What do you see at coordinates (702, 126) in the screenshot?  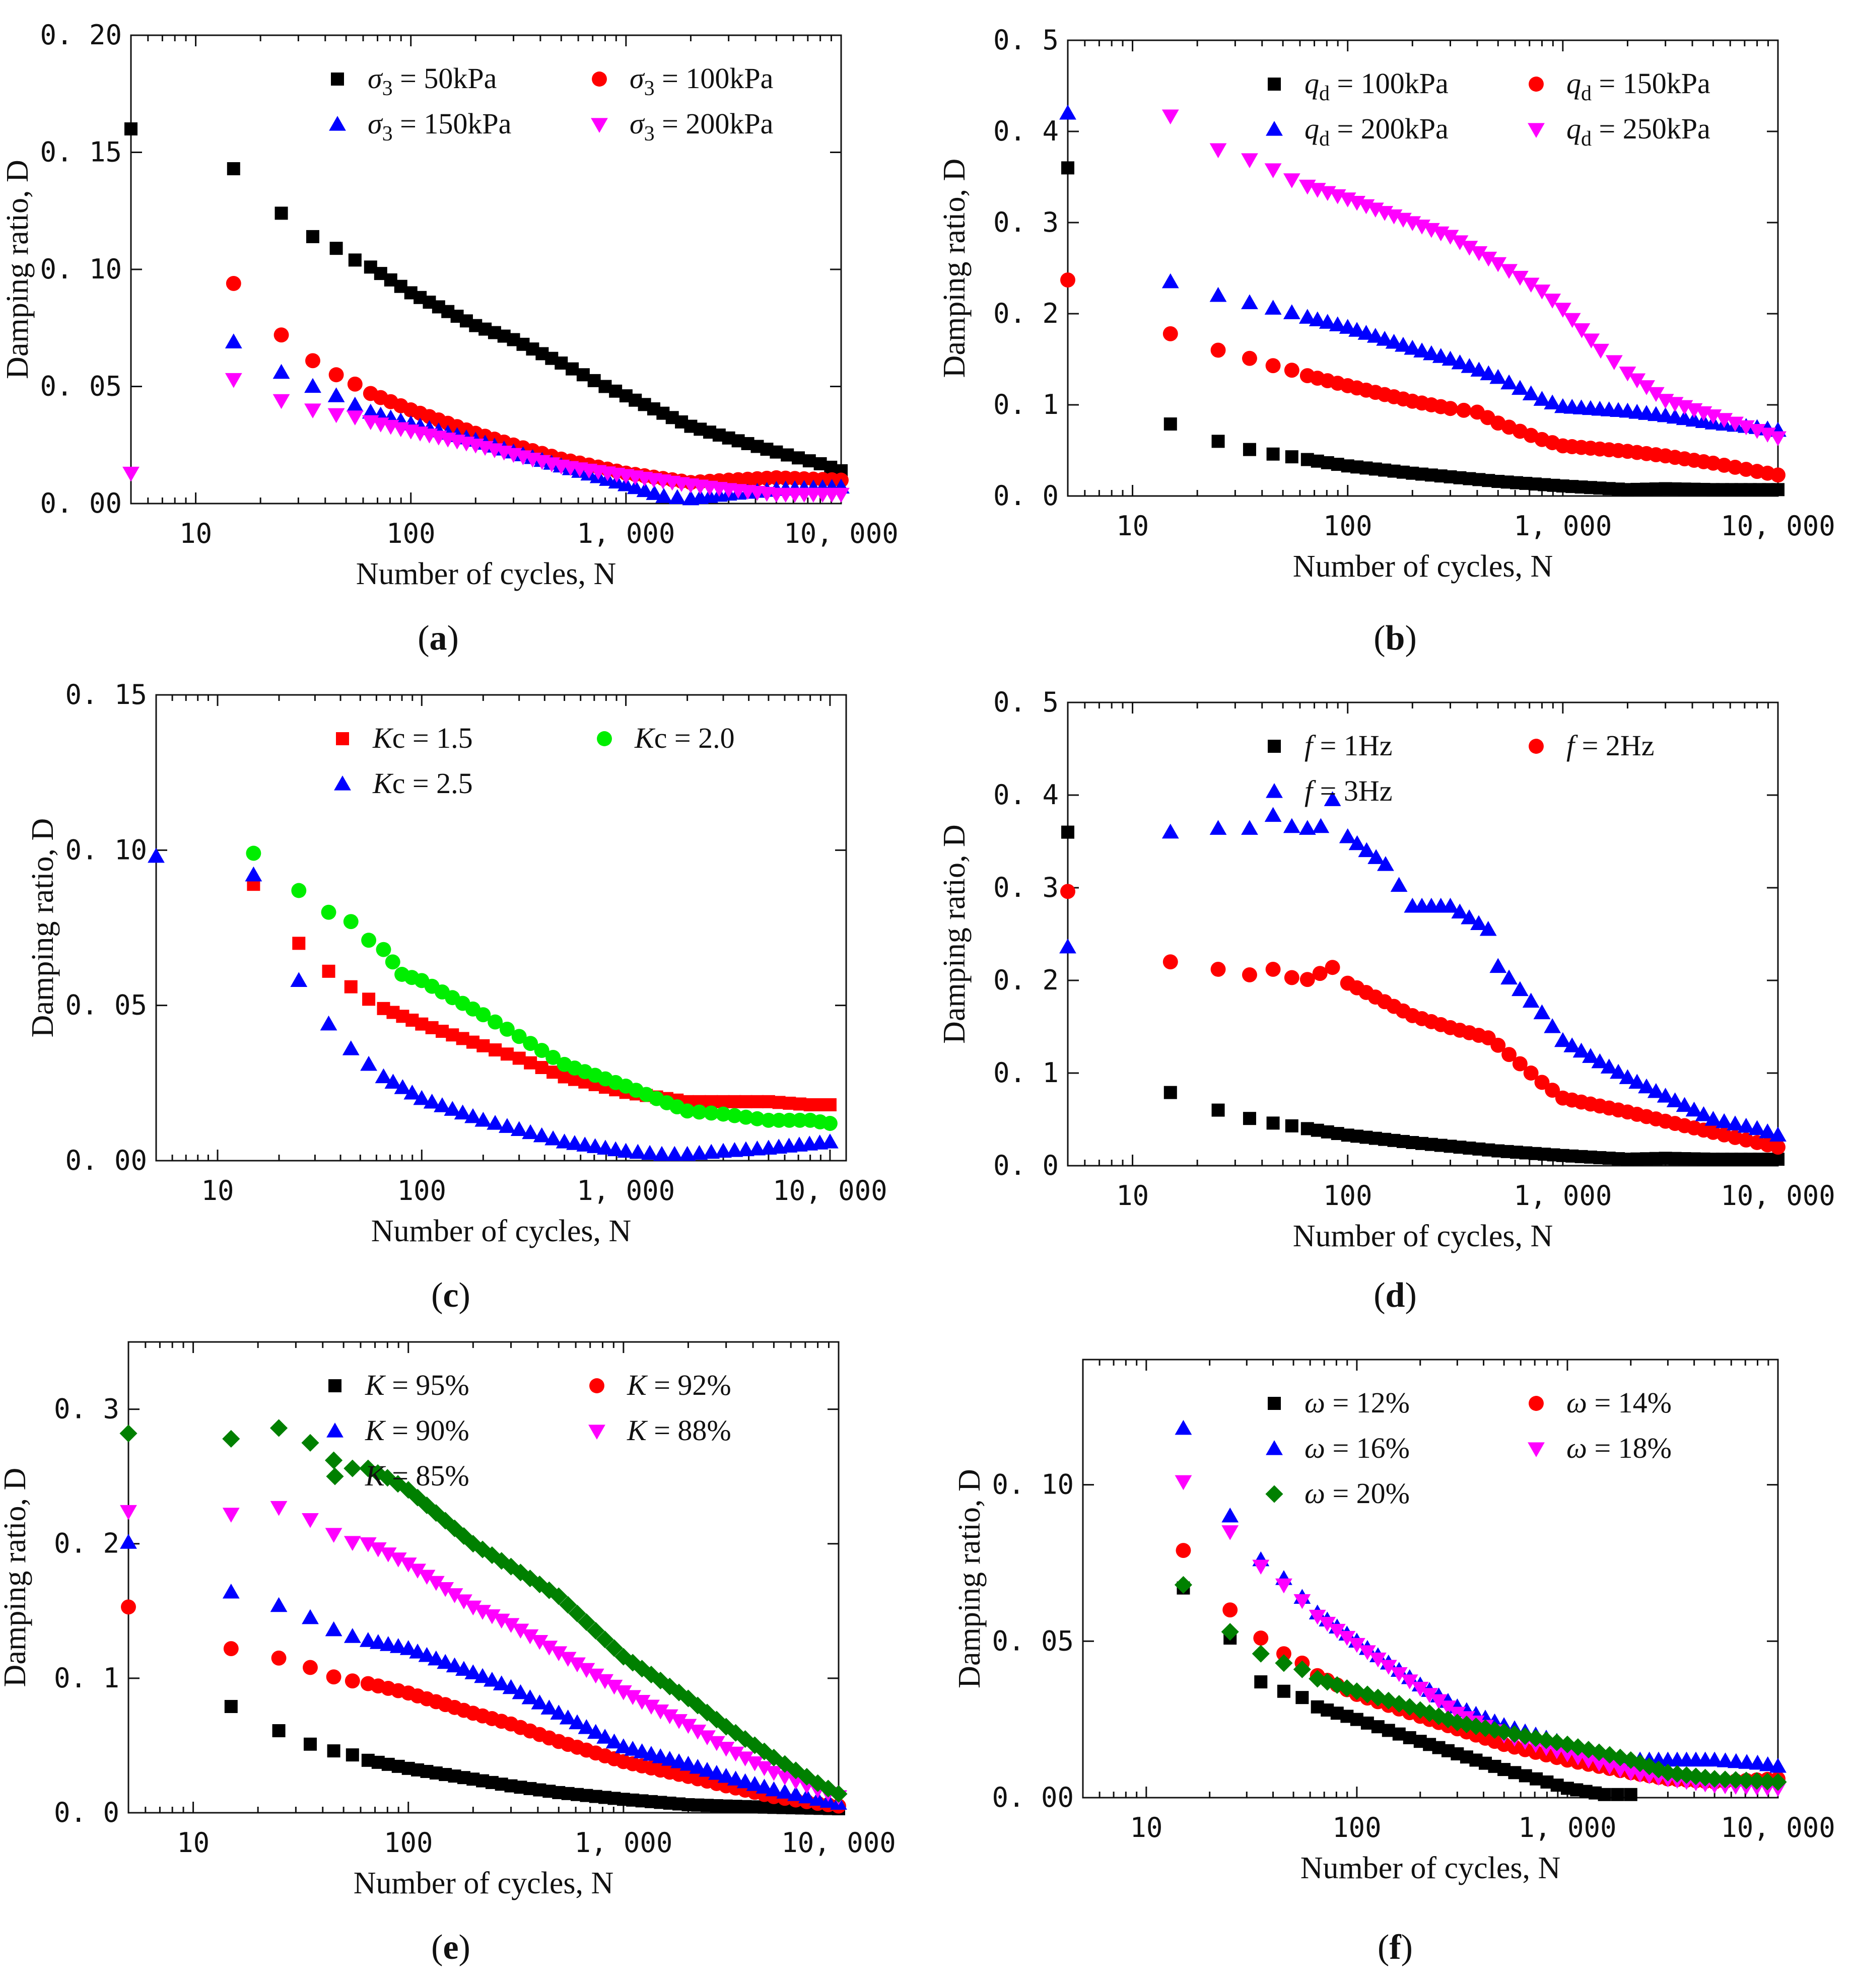 I see `legend-label: σ3 = 200kPa` at bounding box center [702, 126].